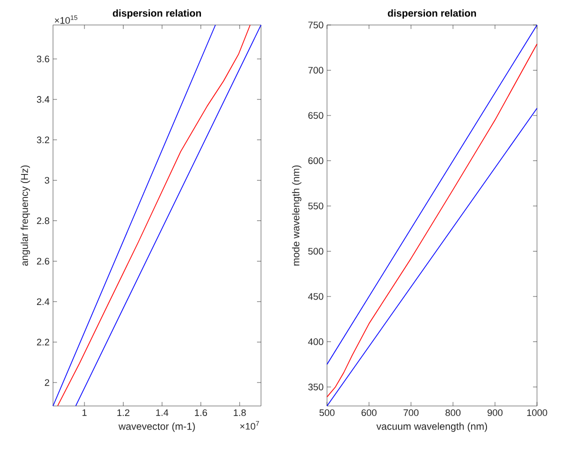  Describe the element at coordinates (25, 215) in the screenshot. I see `y-axis-title: angular frequency (Hz)` at that location.